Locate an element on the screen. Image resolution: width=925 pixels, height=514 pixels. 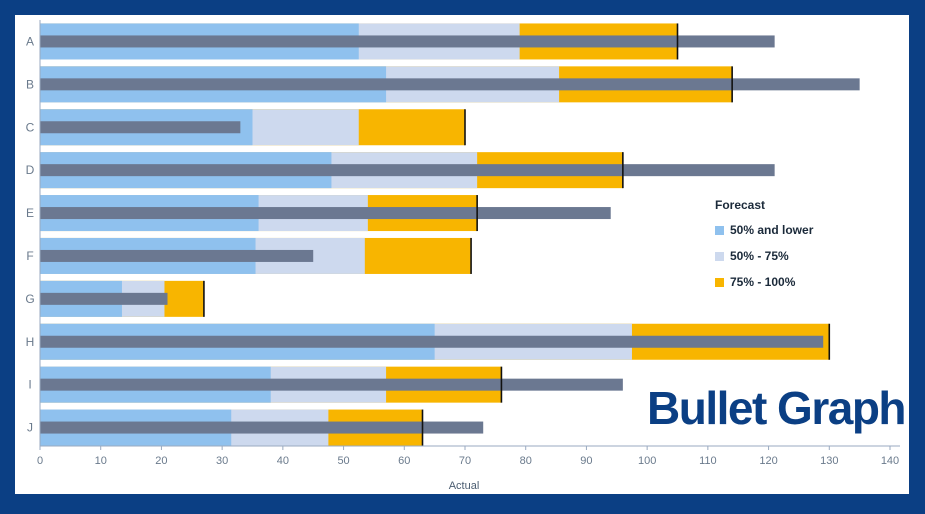
legend-swatch-low is located at coordinates (719, 230).